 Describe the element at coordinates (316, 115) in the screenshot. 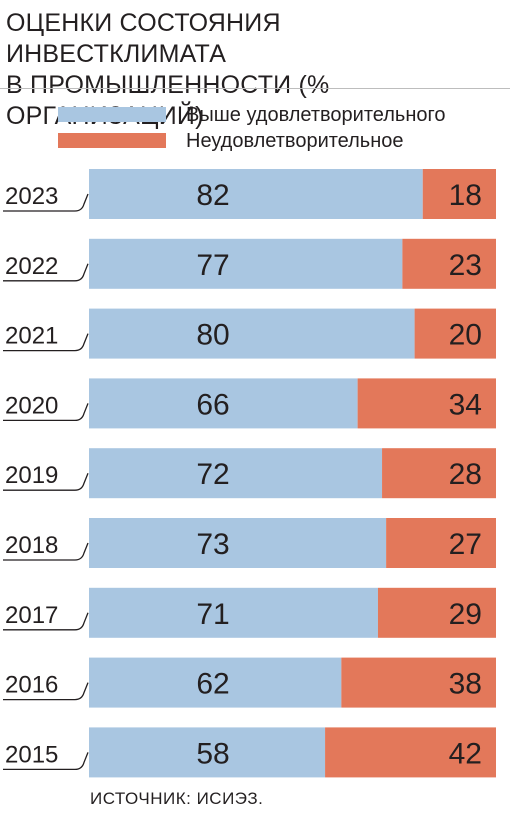

I see `legend-label-above: Выше удовлетворительного` at that location.